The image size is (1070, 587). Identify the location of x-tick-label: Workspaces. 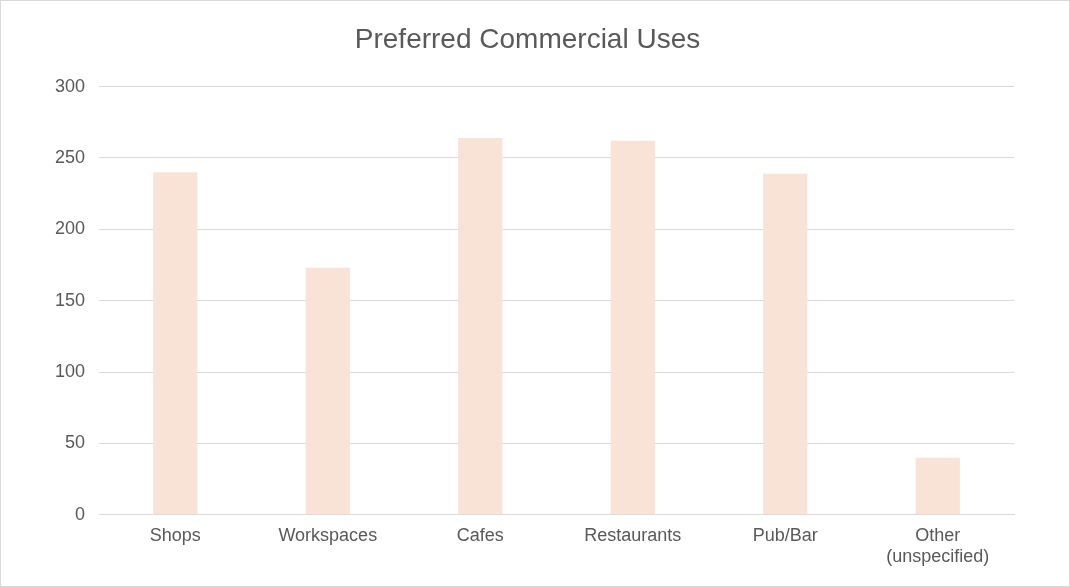
(328, 534).